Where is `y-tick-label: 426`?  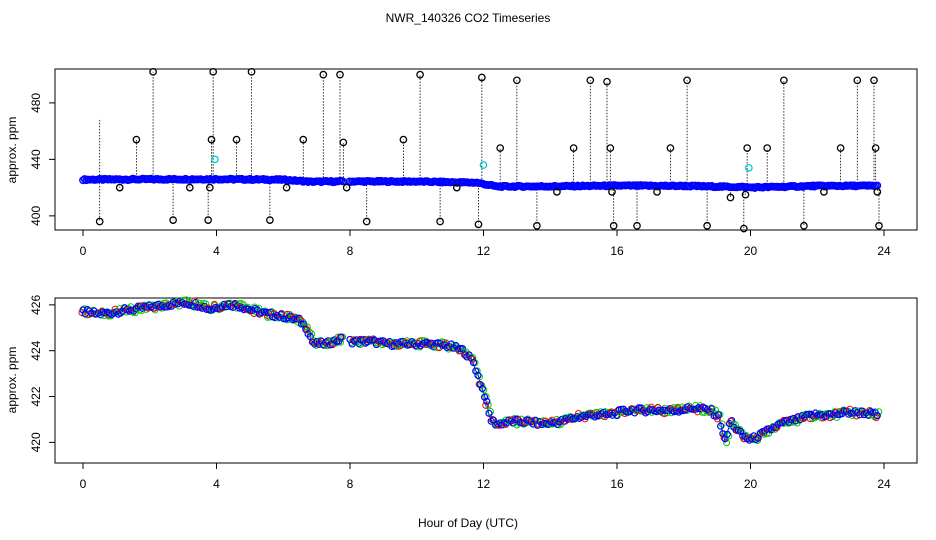 y-tick-label: 426 is located at coordinates (36, 305).